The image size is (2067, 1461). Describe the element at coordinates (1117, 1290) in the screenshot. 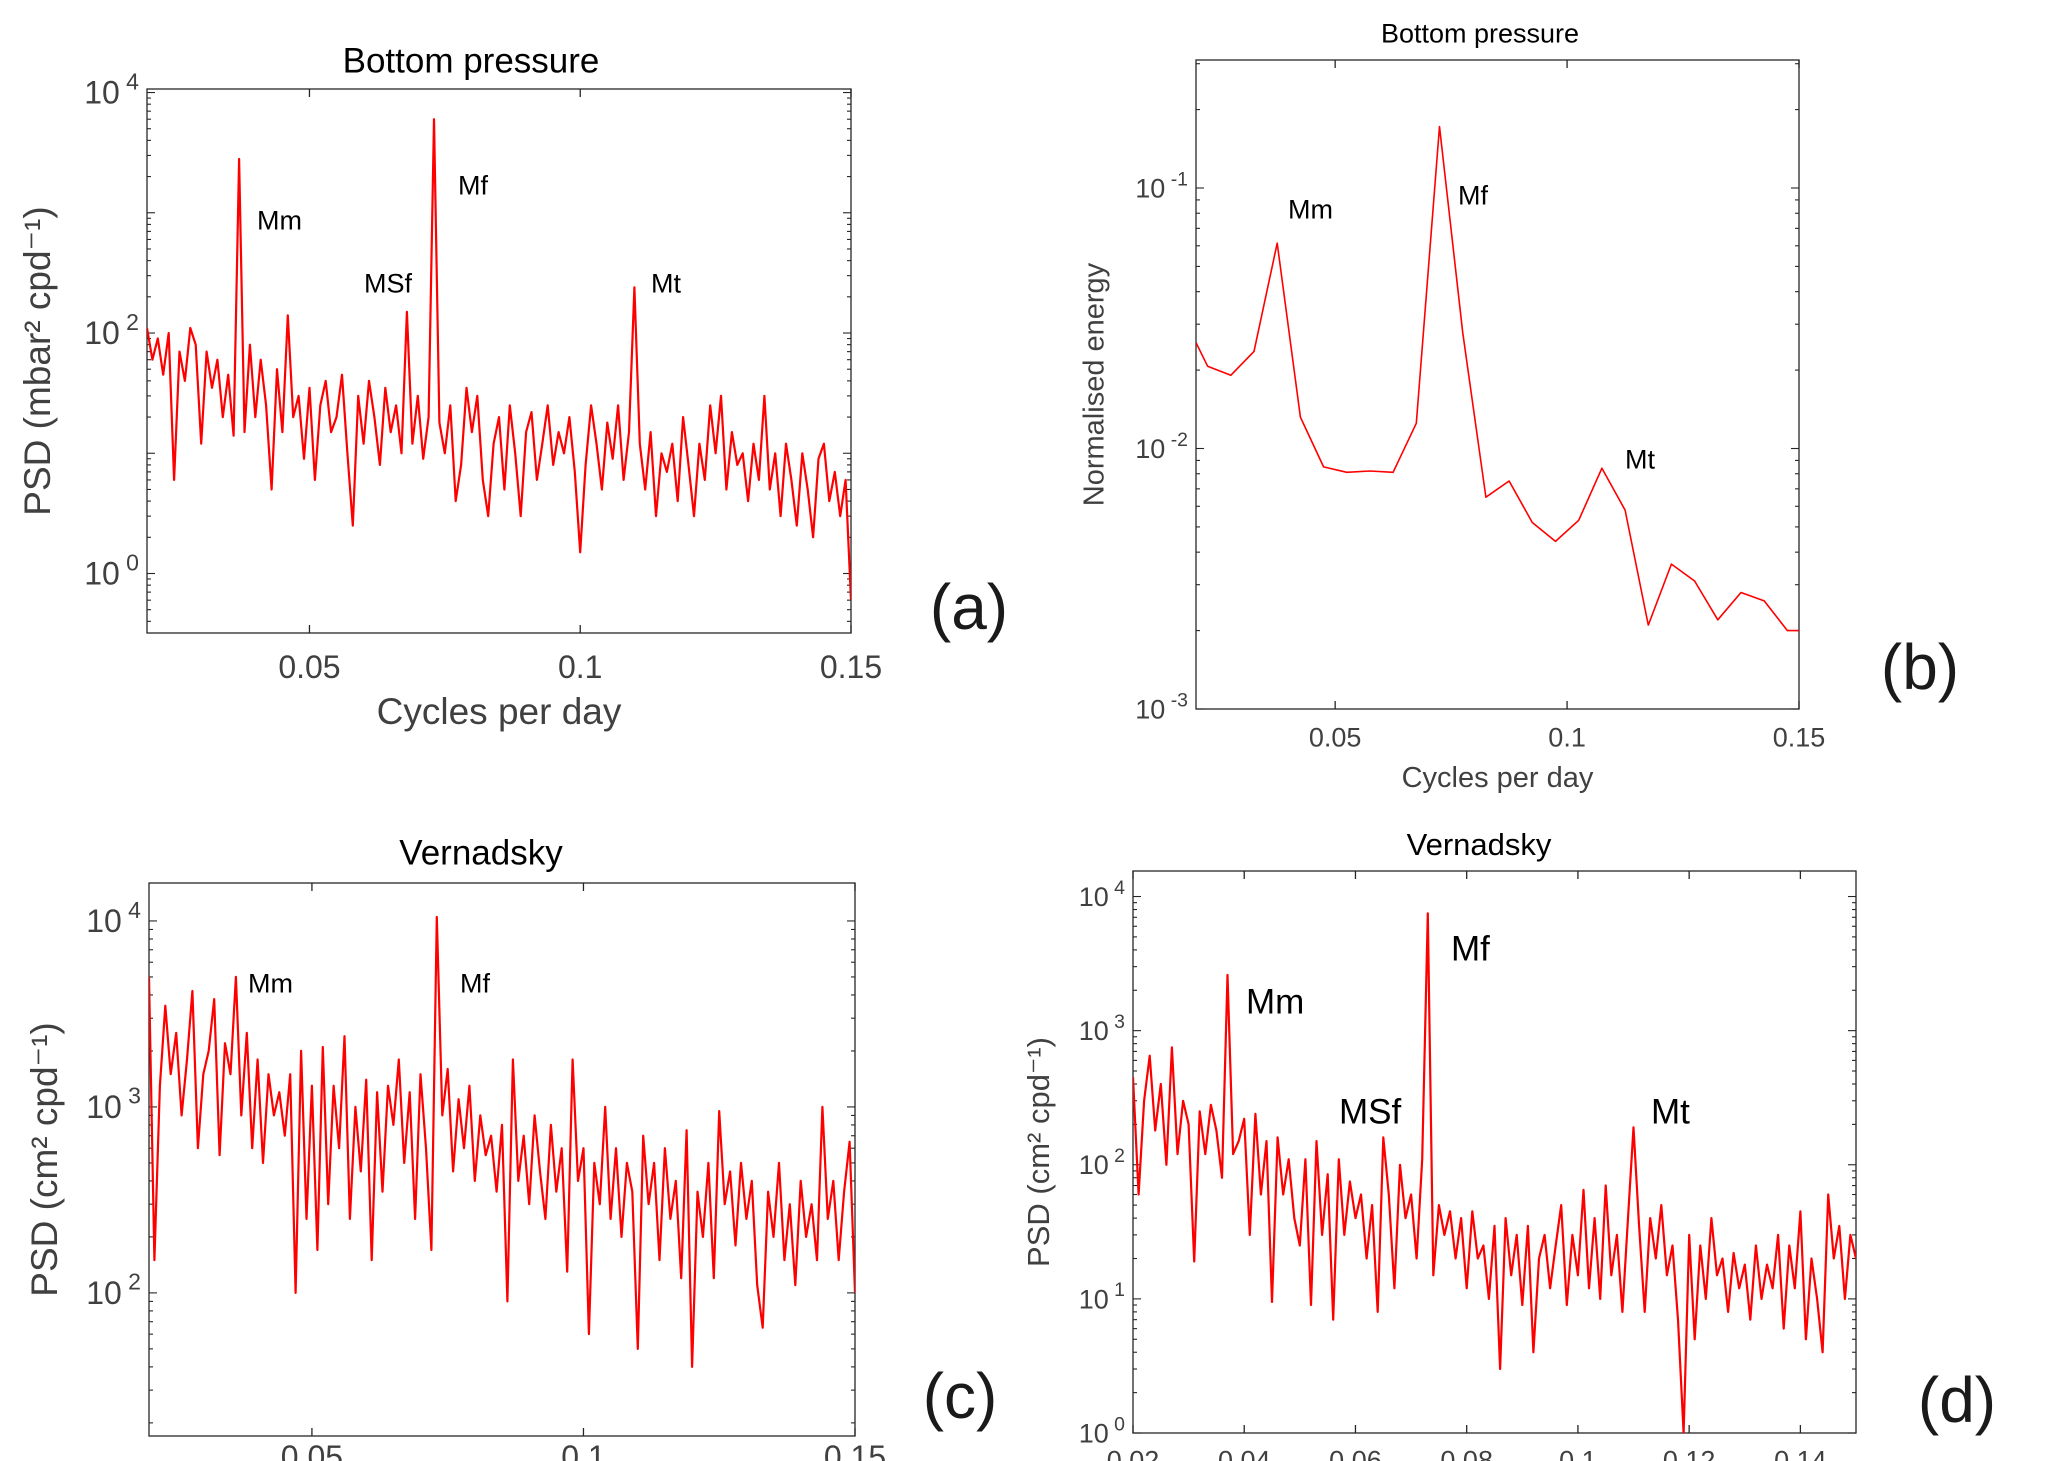

I see `y-tick-exponent: 1` at that location.